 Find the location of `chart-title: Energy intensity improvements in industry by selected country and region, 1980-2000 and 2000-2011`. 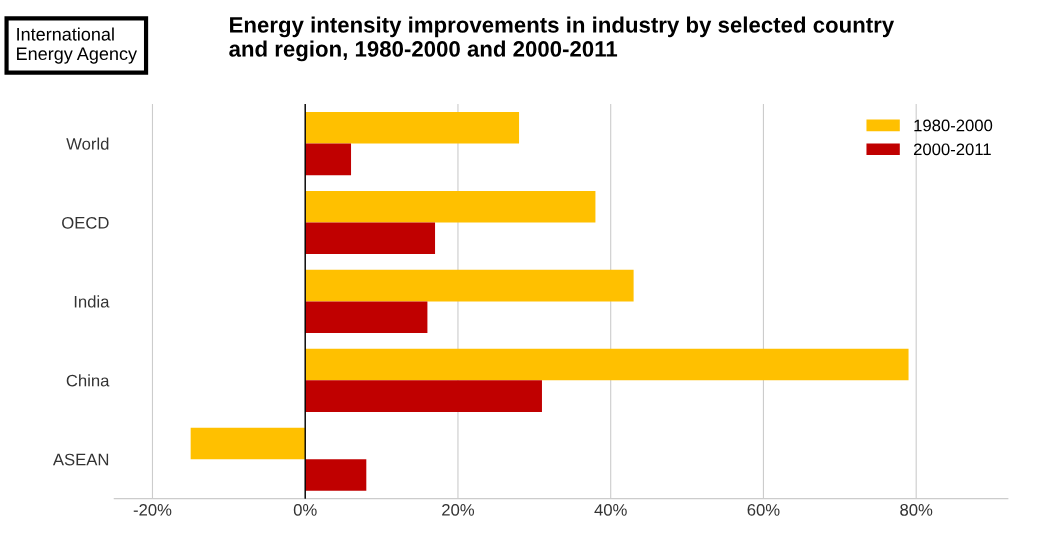

chart-title: Energy intensity improvements in industry by selected country and region, 1980-2000 and 2000-2011 is located at coordinates (562, 39).